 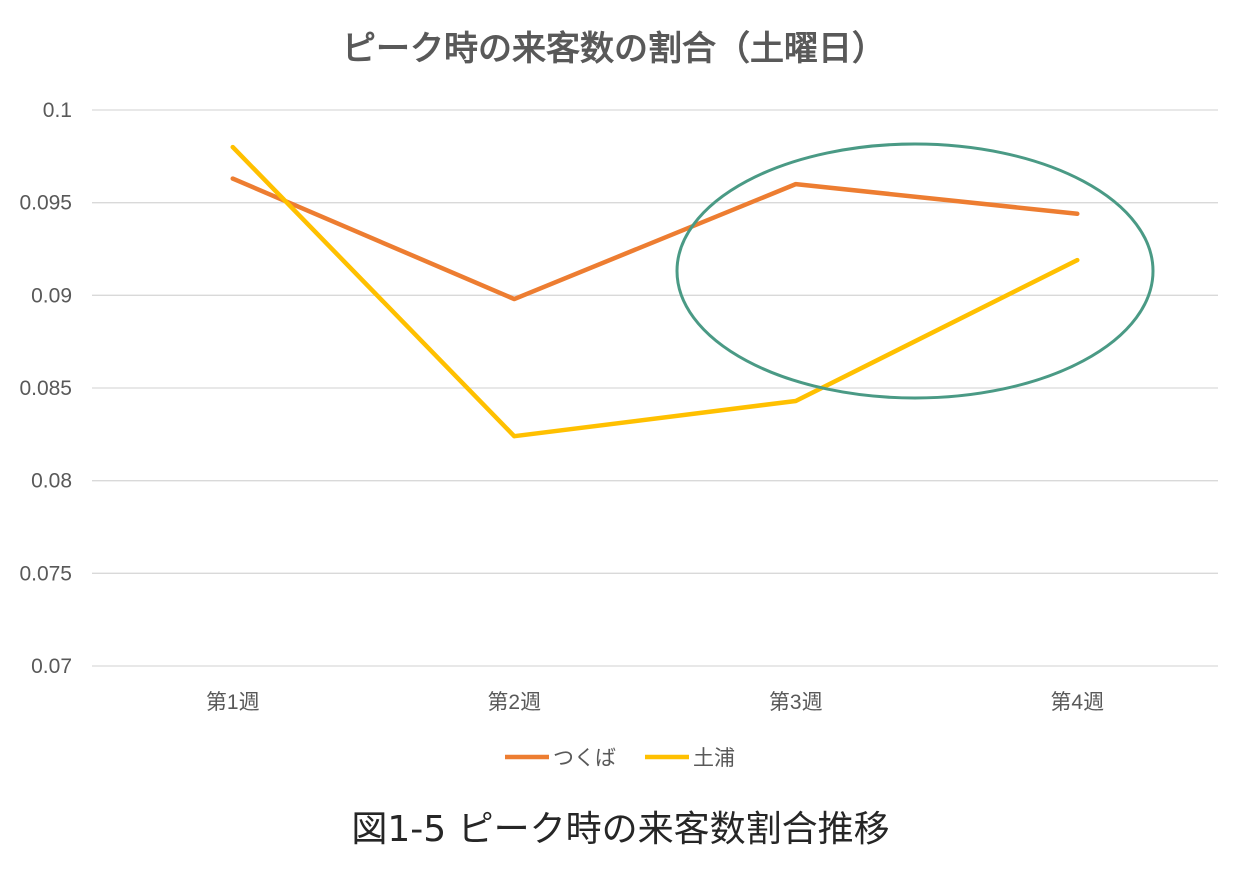 What do you see at coordinates (620, 829) in the screenshot?
I see `figure-caption: 図1-5 ピーク時の来客数割合推移` at bounding box center [620, 829].